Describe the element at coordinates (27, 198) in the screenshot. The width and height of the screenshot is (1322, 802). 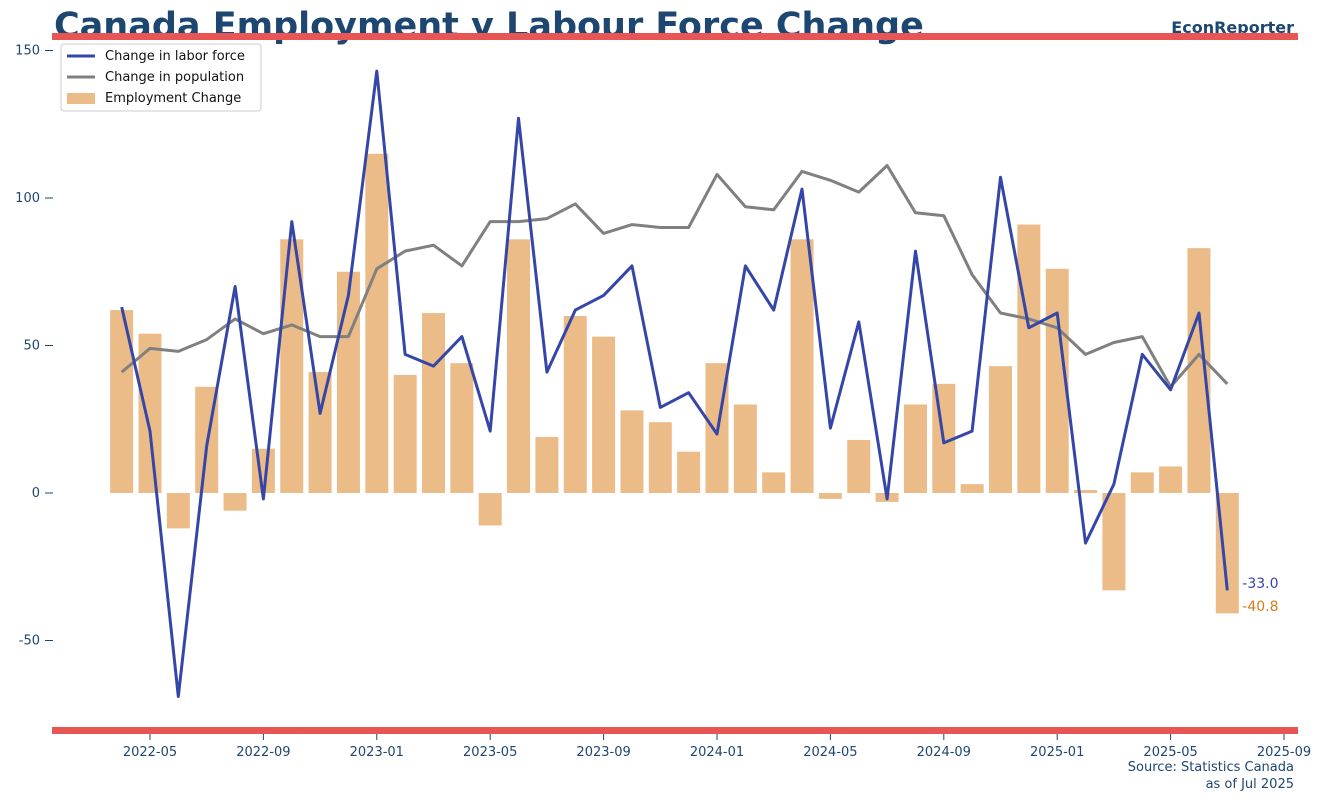
I see `y-tick-label: 100` at that location.